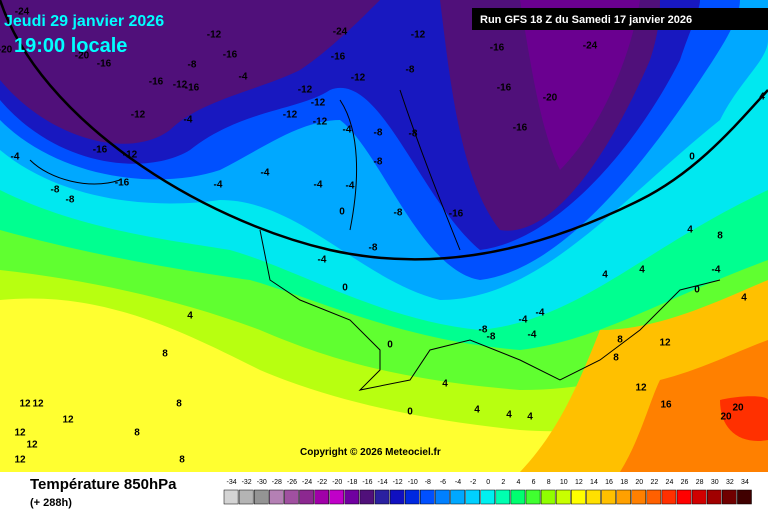 This screenshot has width=768, height=517. Describe the element at coordinates (367, 482) in the screenshot. I see `scale-label: -16` at that location.